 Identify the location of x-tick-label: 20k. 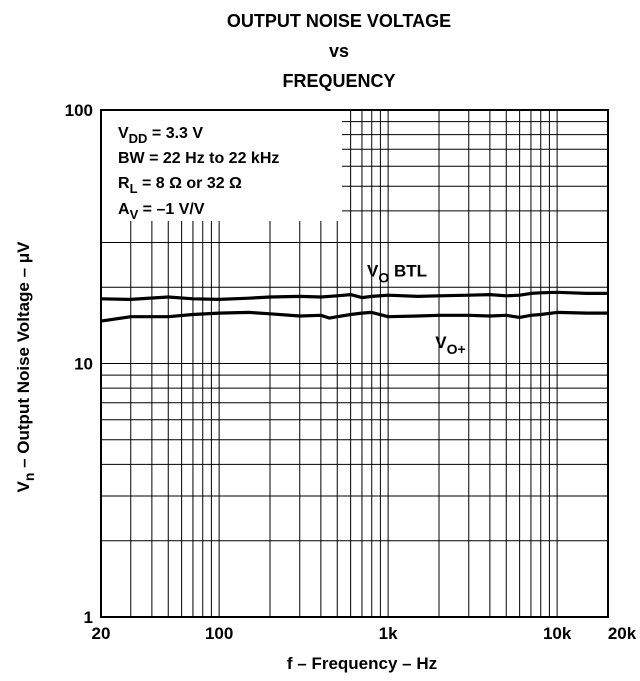
(622, 633).